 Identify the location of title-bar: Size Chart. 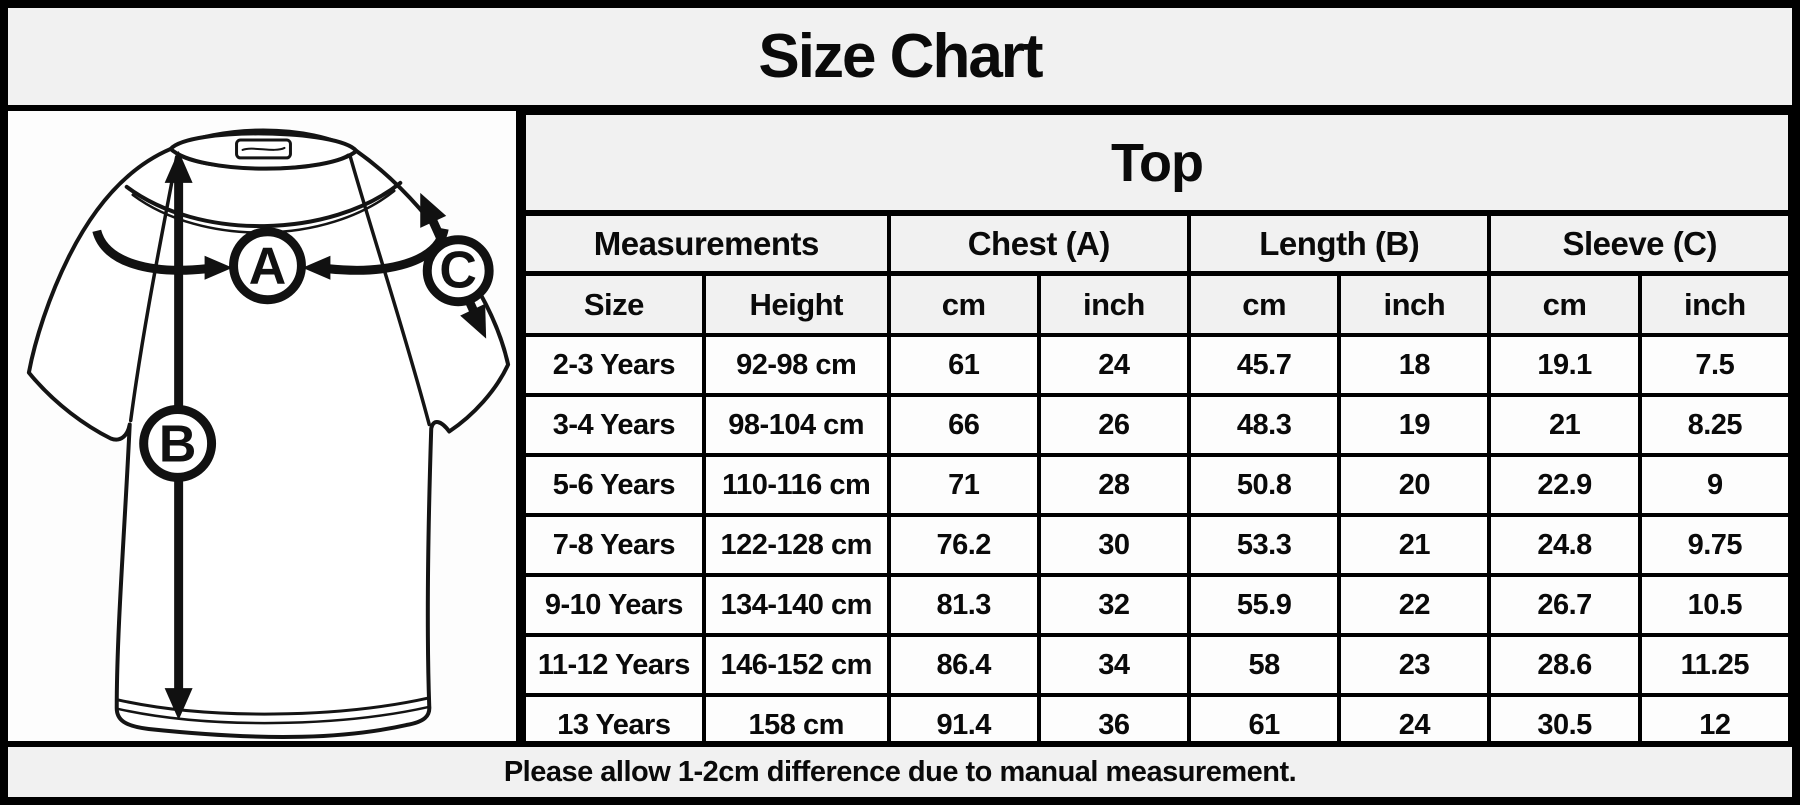
(900, 59).